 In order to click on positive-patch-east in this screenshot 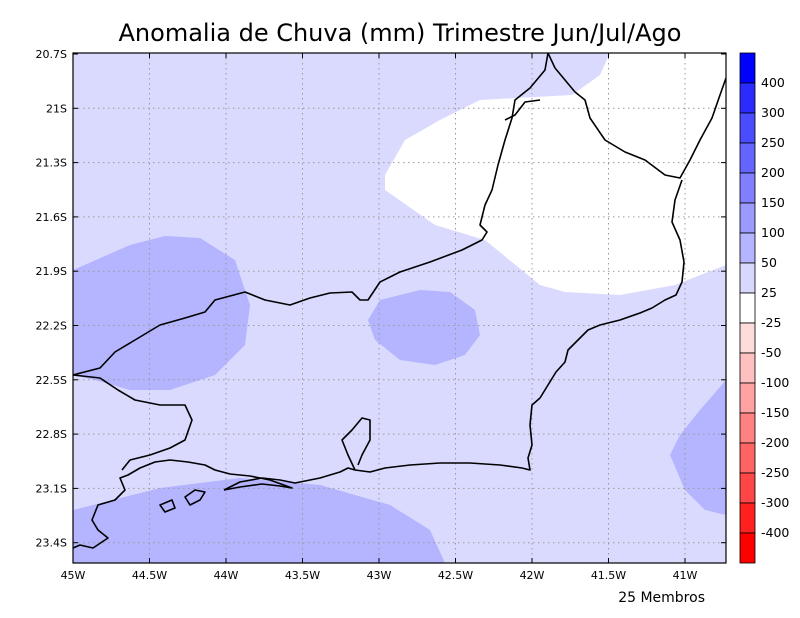, I will do `click(698, 447)`.